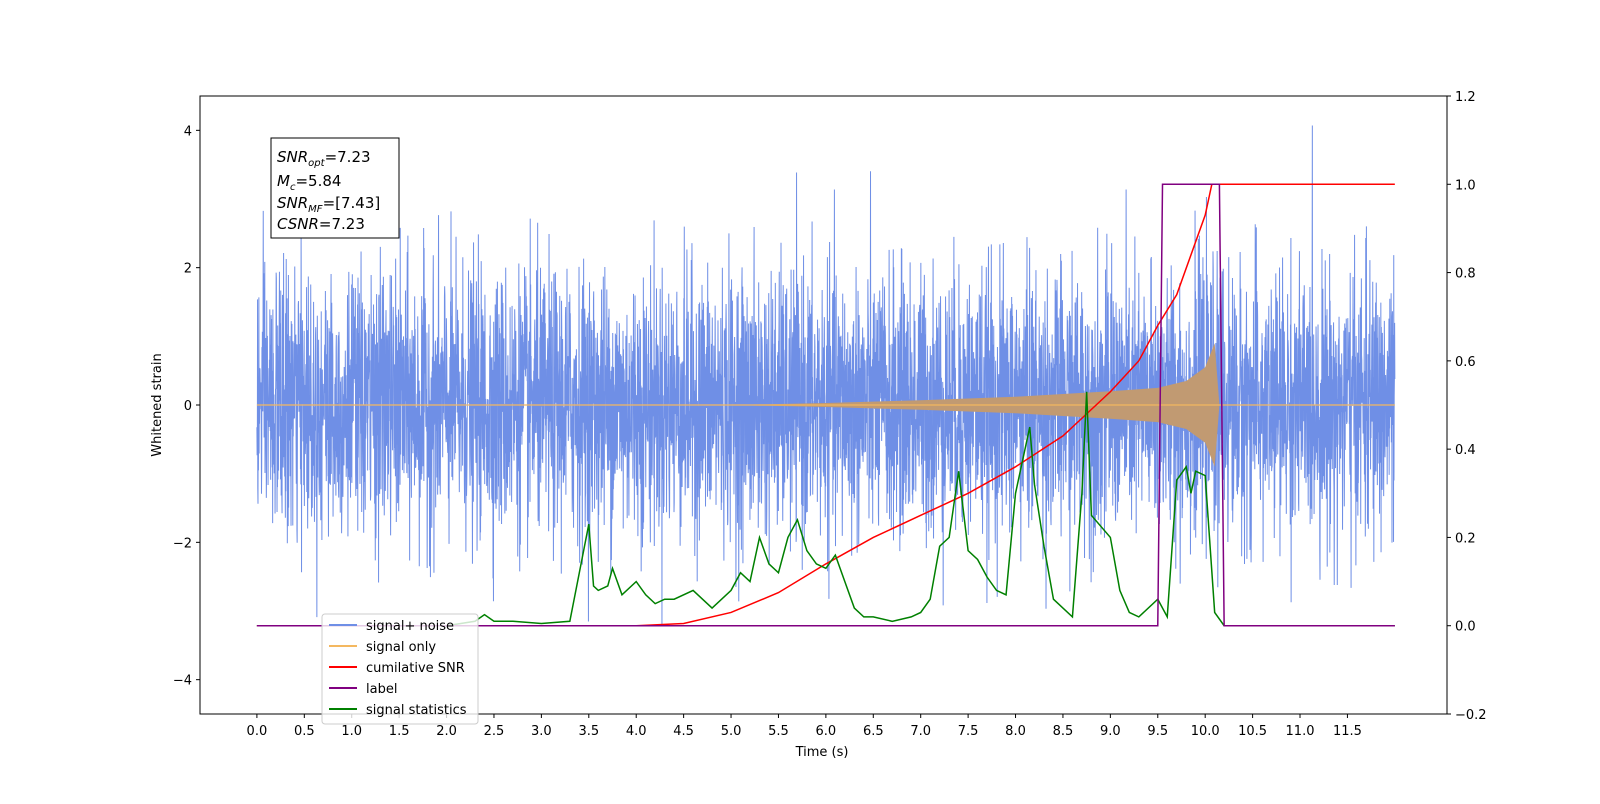 The height and width of the screenshot is (804, 1600). What do you see at coordinates (182, 543) in the screenshot?
I see `y-left-tick-label: −2` at bounding box center [182, 543].